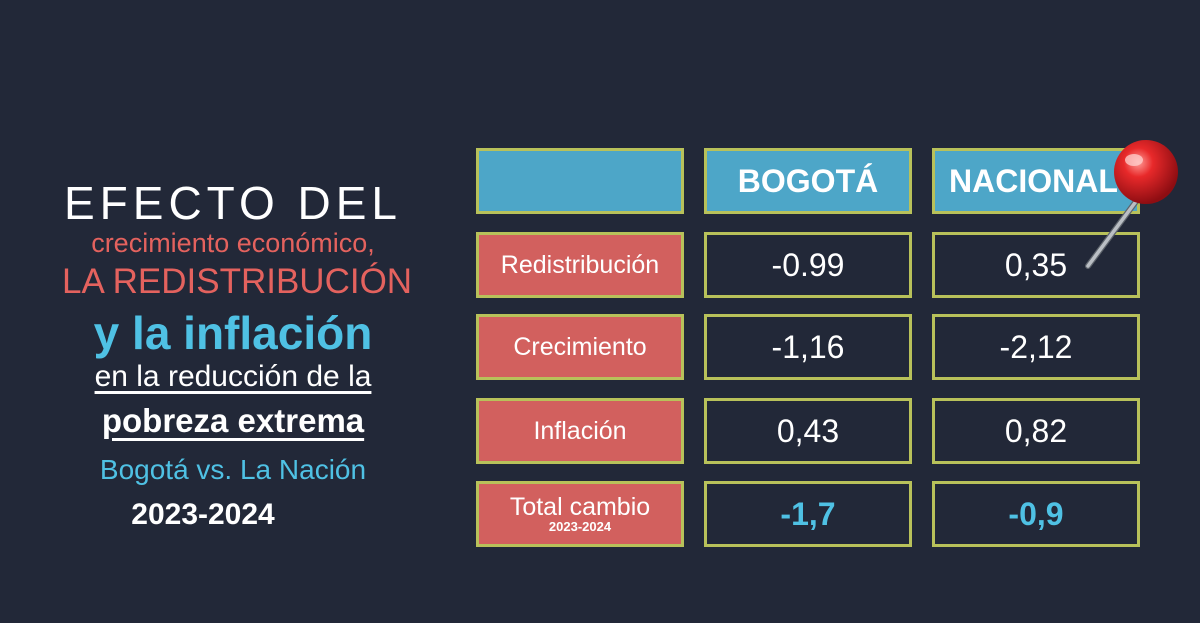  Describe the element at coordinates (580, 347) in the screenshot. I see `row-label-crecimiento: Crecimiento` at that location.